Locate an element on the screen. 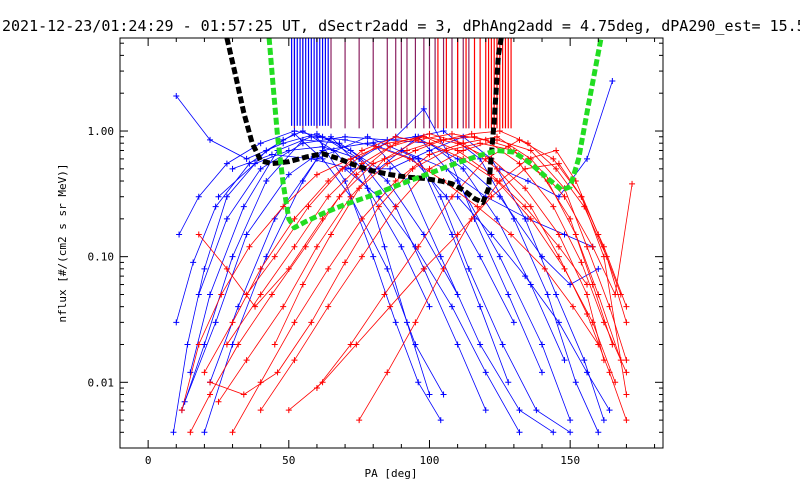  x-tick-label: 0 is located at coordinates (148, 460).